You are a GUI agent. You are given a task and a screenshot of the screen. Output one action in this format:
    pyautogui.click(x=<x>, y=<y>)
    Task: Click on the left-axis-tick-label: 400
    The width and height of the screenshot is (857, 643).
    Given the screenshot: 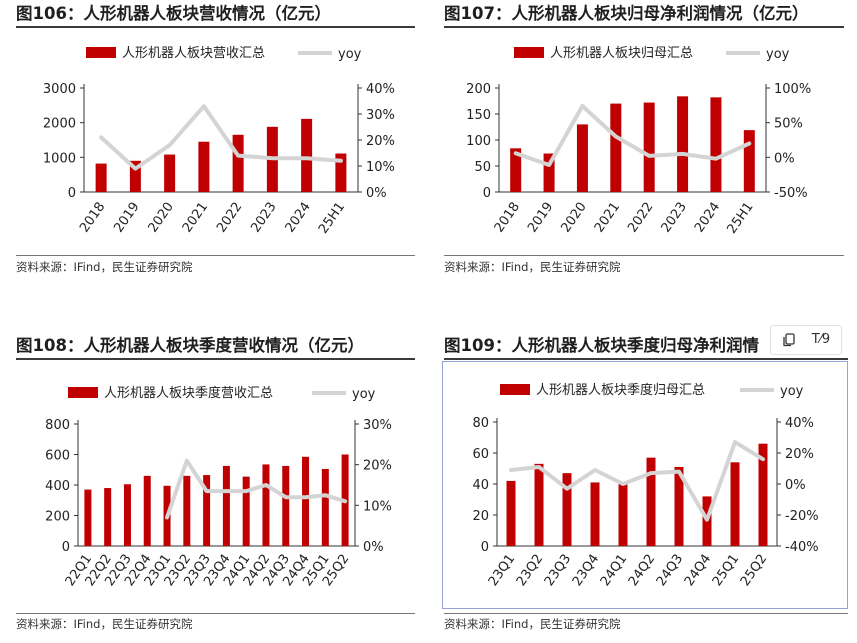 What is the action you would take?
    pyautogui.click(x=57, y=486)
    